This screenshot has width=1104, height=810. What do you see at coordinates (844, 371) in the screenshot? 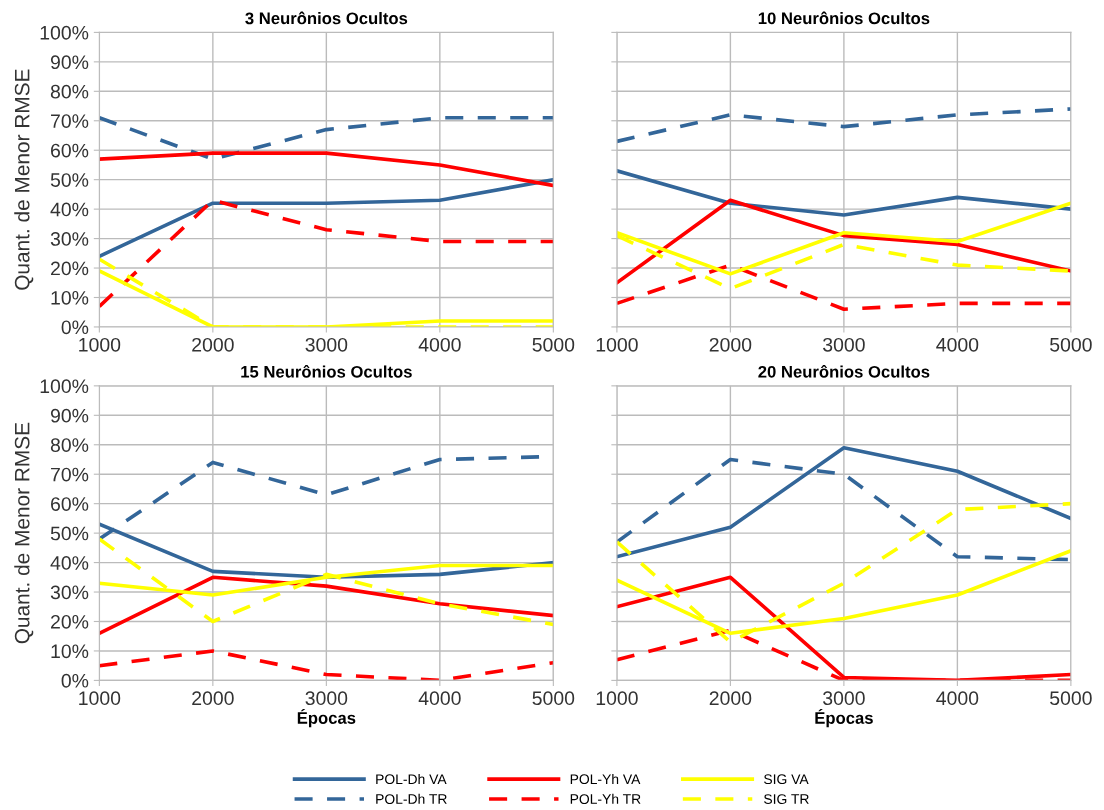
I see `chart-title: 20 Neurônios Ocultos` at bounding box center [844, 371].